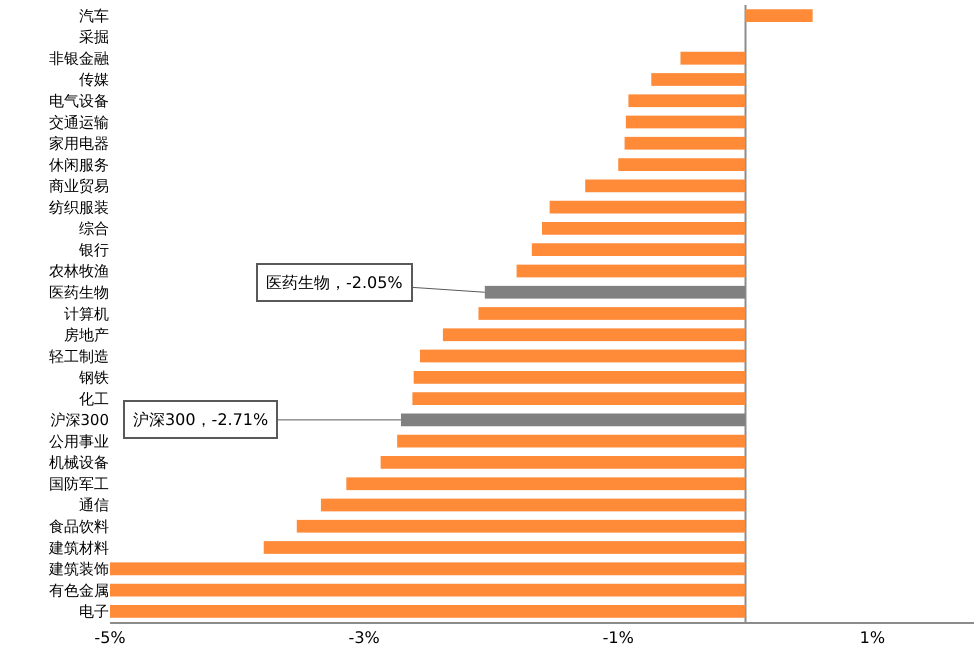 The height and width of the screenshot is (667, 979). I want to click on y-tick-label: 建筑材料, so click(78, 547).